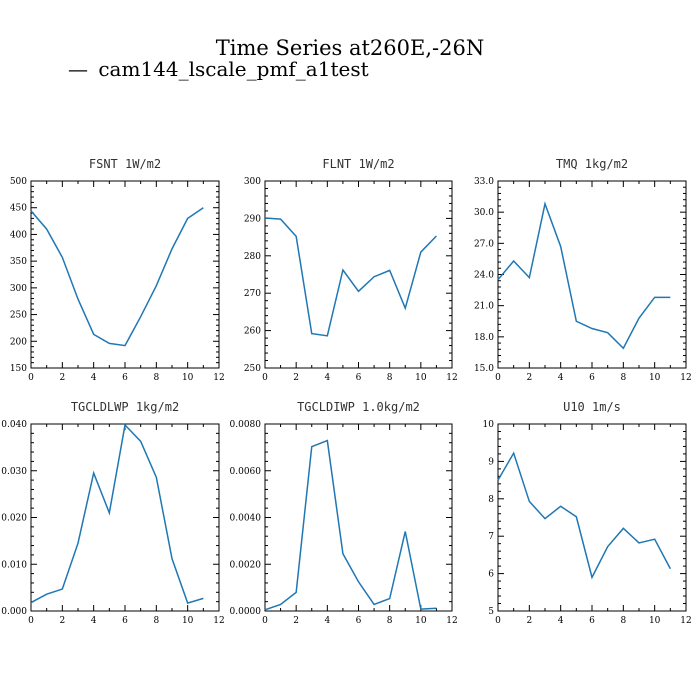 This screenshot has height=700, width=700. What do you see at coordinates (14, 565) in the screenshot?
I see `y-tick-label: 0.010` at bounding box center [14, 565].